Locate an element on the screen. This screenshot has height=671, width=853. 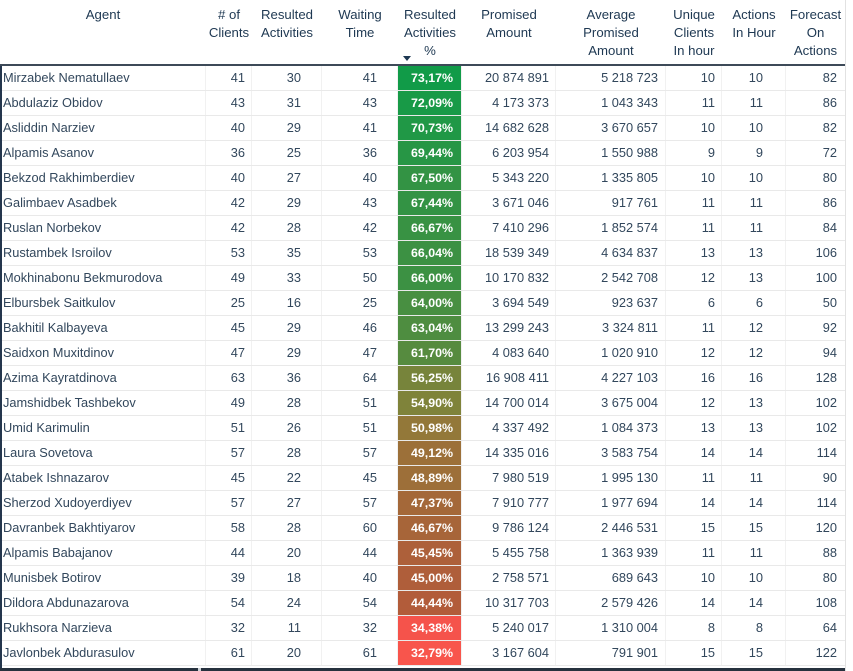
cell-agent: Mirzabek Nematullaev is located at coordinates (103, 78).